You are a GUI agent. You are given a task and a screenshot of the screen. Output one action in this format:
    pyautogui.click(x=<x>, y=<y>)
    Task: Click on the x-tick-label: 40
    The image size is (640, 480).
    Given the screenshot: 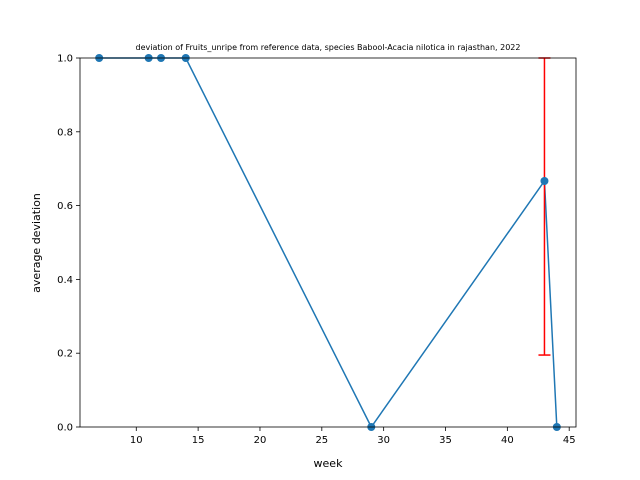 What is the action you would take?
    pyautogui.click(x=507, y=440)
    